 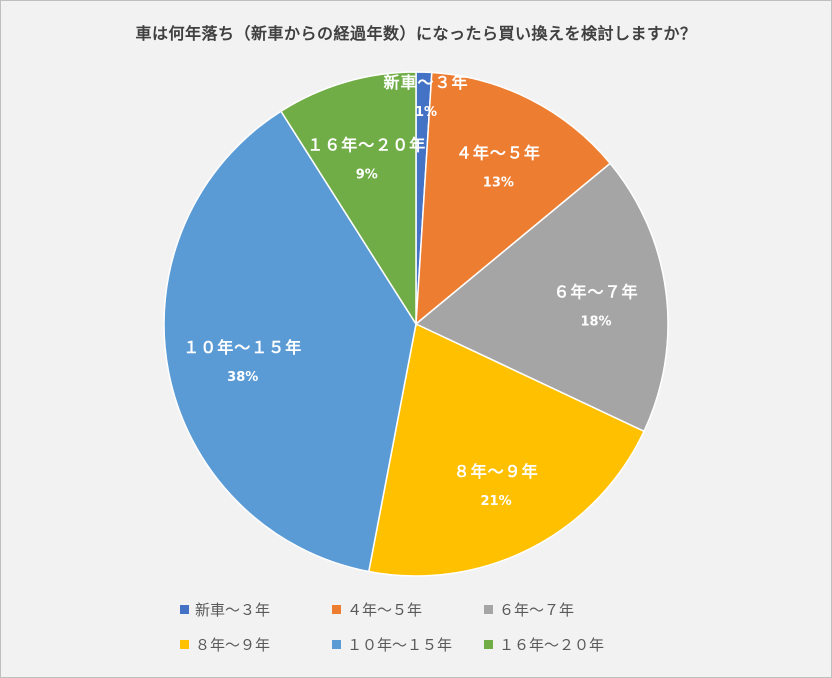 I want to click on data-label-value: 18%, so click(x=595, y=321).